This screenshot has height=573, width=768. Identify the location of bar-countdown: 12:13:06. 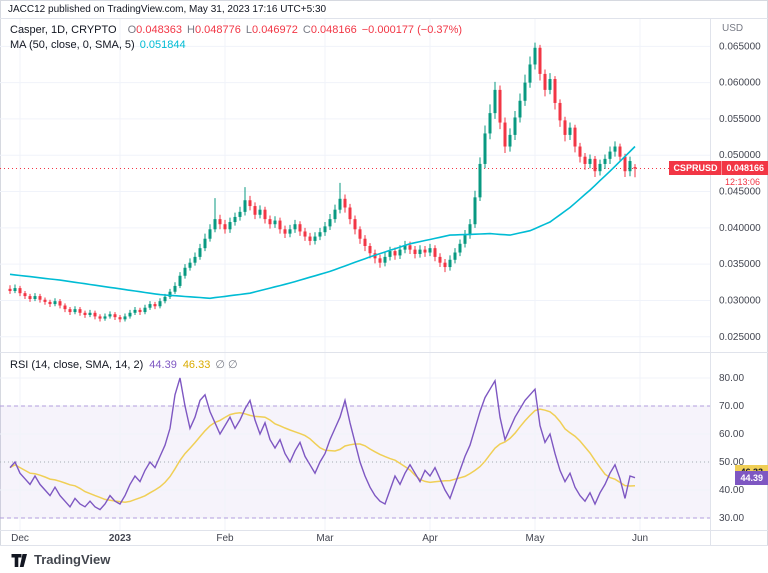
(742, 181).